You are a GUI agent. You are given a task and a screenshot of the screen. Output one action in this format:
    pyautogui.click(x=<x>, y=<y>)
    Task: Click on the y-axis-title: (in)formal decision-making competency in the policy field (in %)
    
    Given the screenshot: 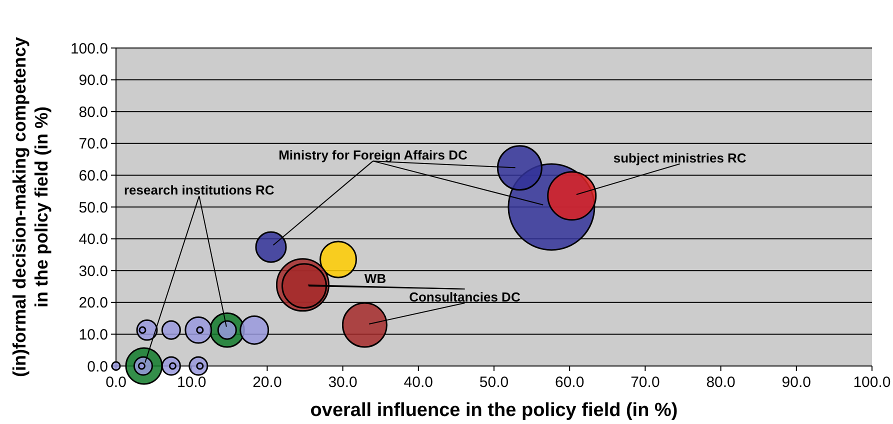 What is the action you would take?
    pyautogui.click(x=30, y=207)
    